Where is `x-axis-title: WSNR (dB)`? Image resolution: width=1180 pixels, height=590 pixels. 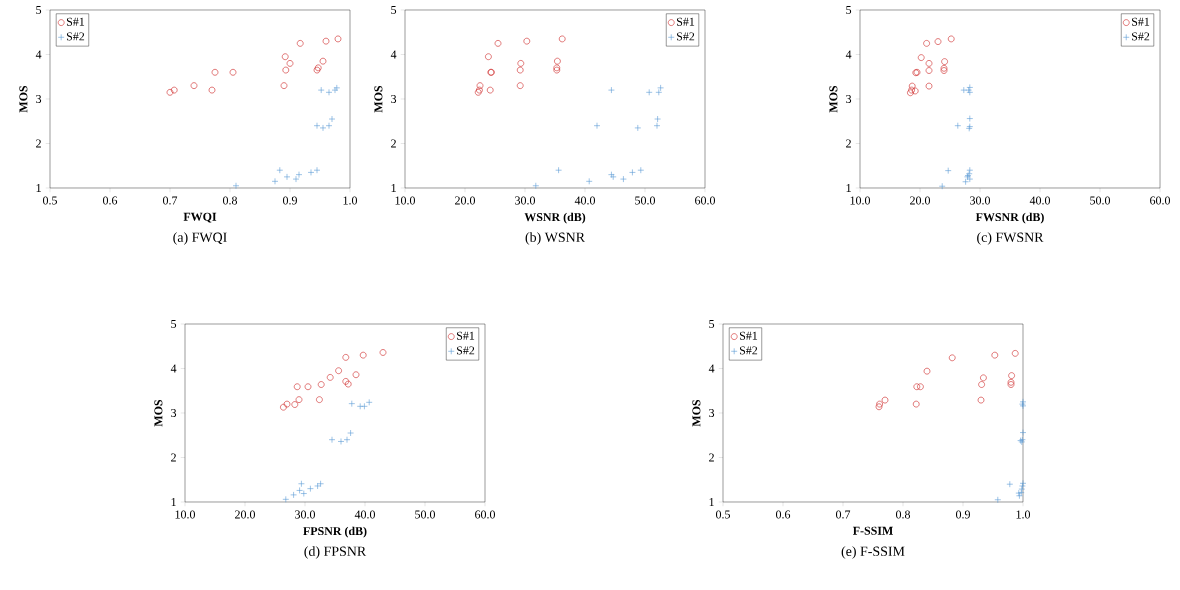
x-axis-title: WSNR (dB) is located at coordinates (555, 218).